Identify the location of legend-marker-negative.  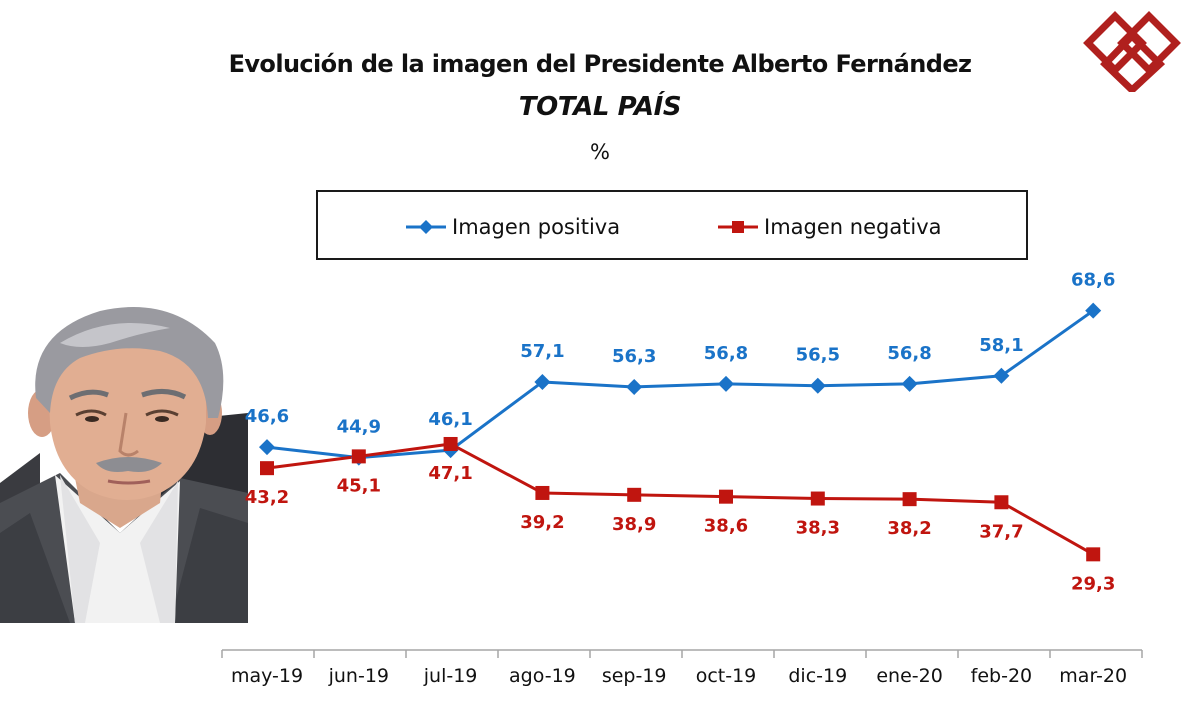
(738, 227).